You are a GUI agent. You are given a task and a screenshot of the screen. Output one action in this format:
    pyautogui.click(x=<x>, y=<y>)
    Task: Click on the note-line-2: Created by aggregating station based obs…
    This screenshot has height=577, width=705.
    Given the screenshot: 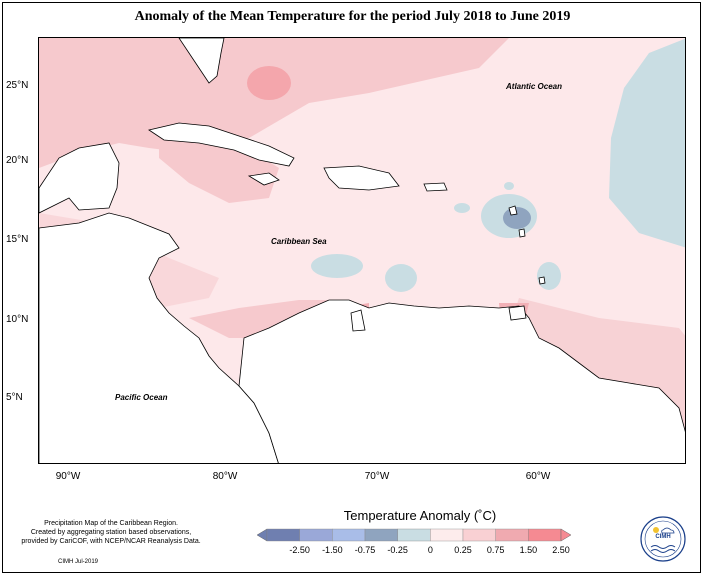 What is the action you would take?
    pyautogui.click(x=111, y=532)
    